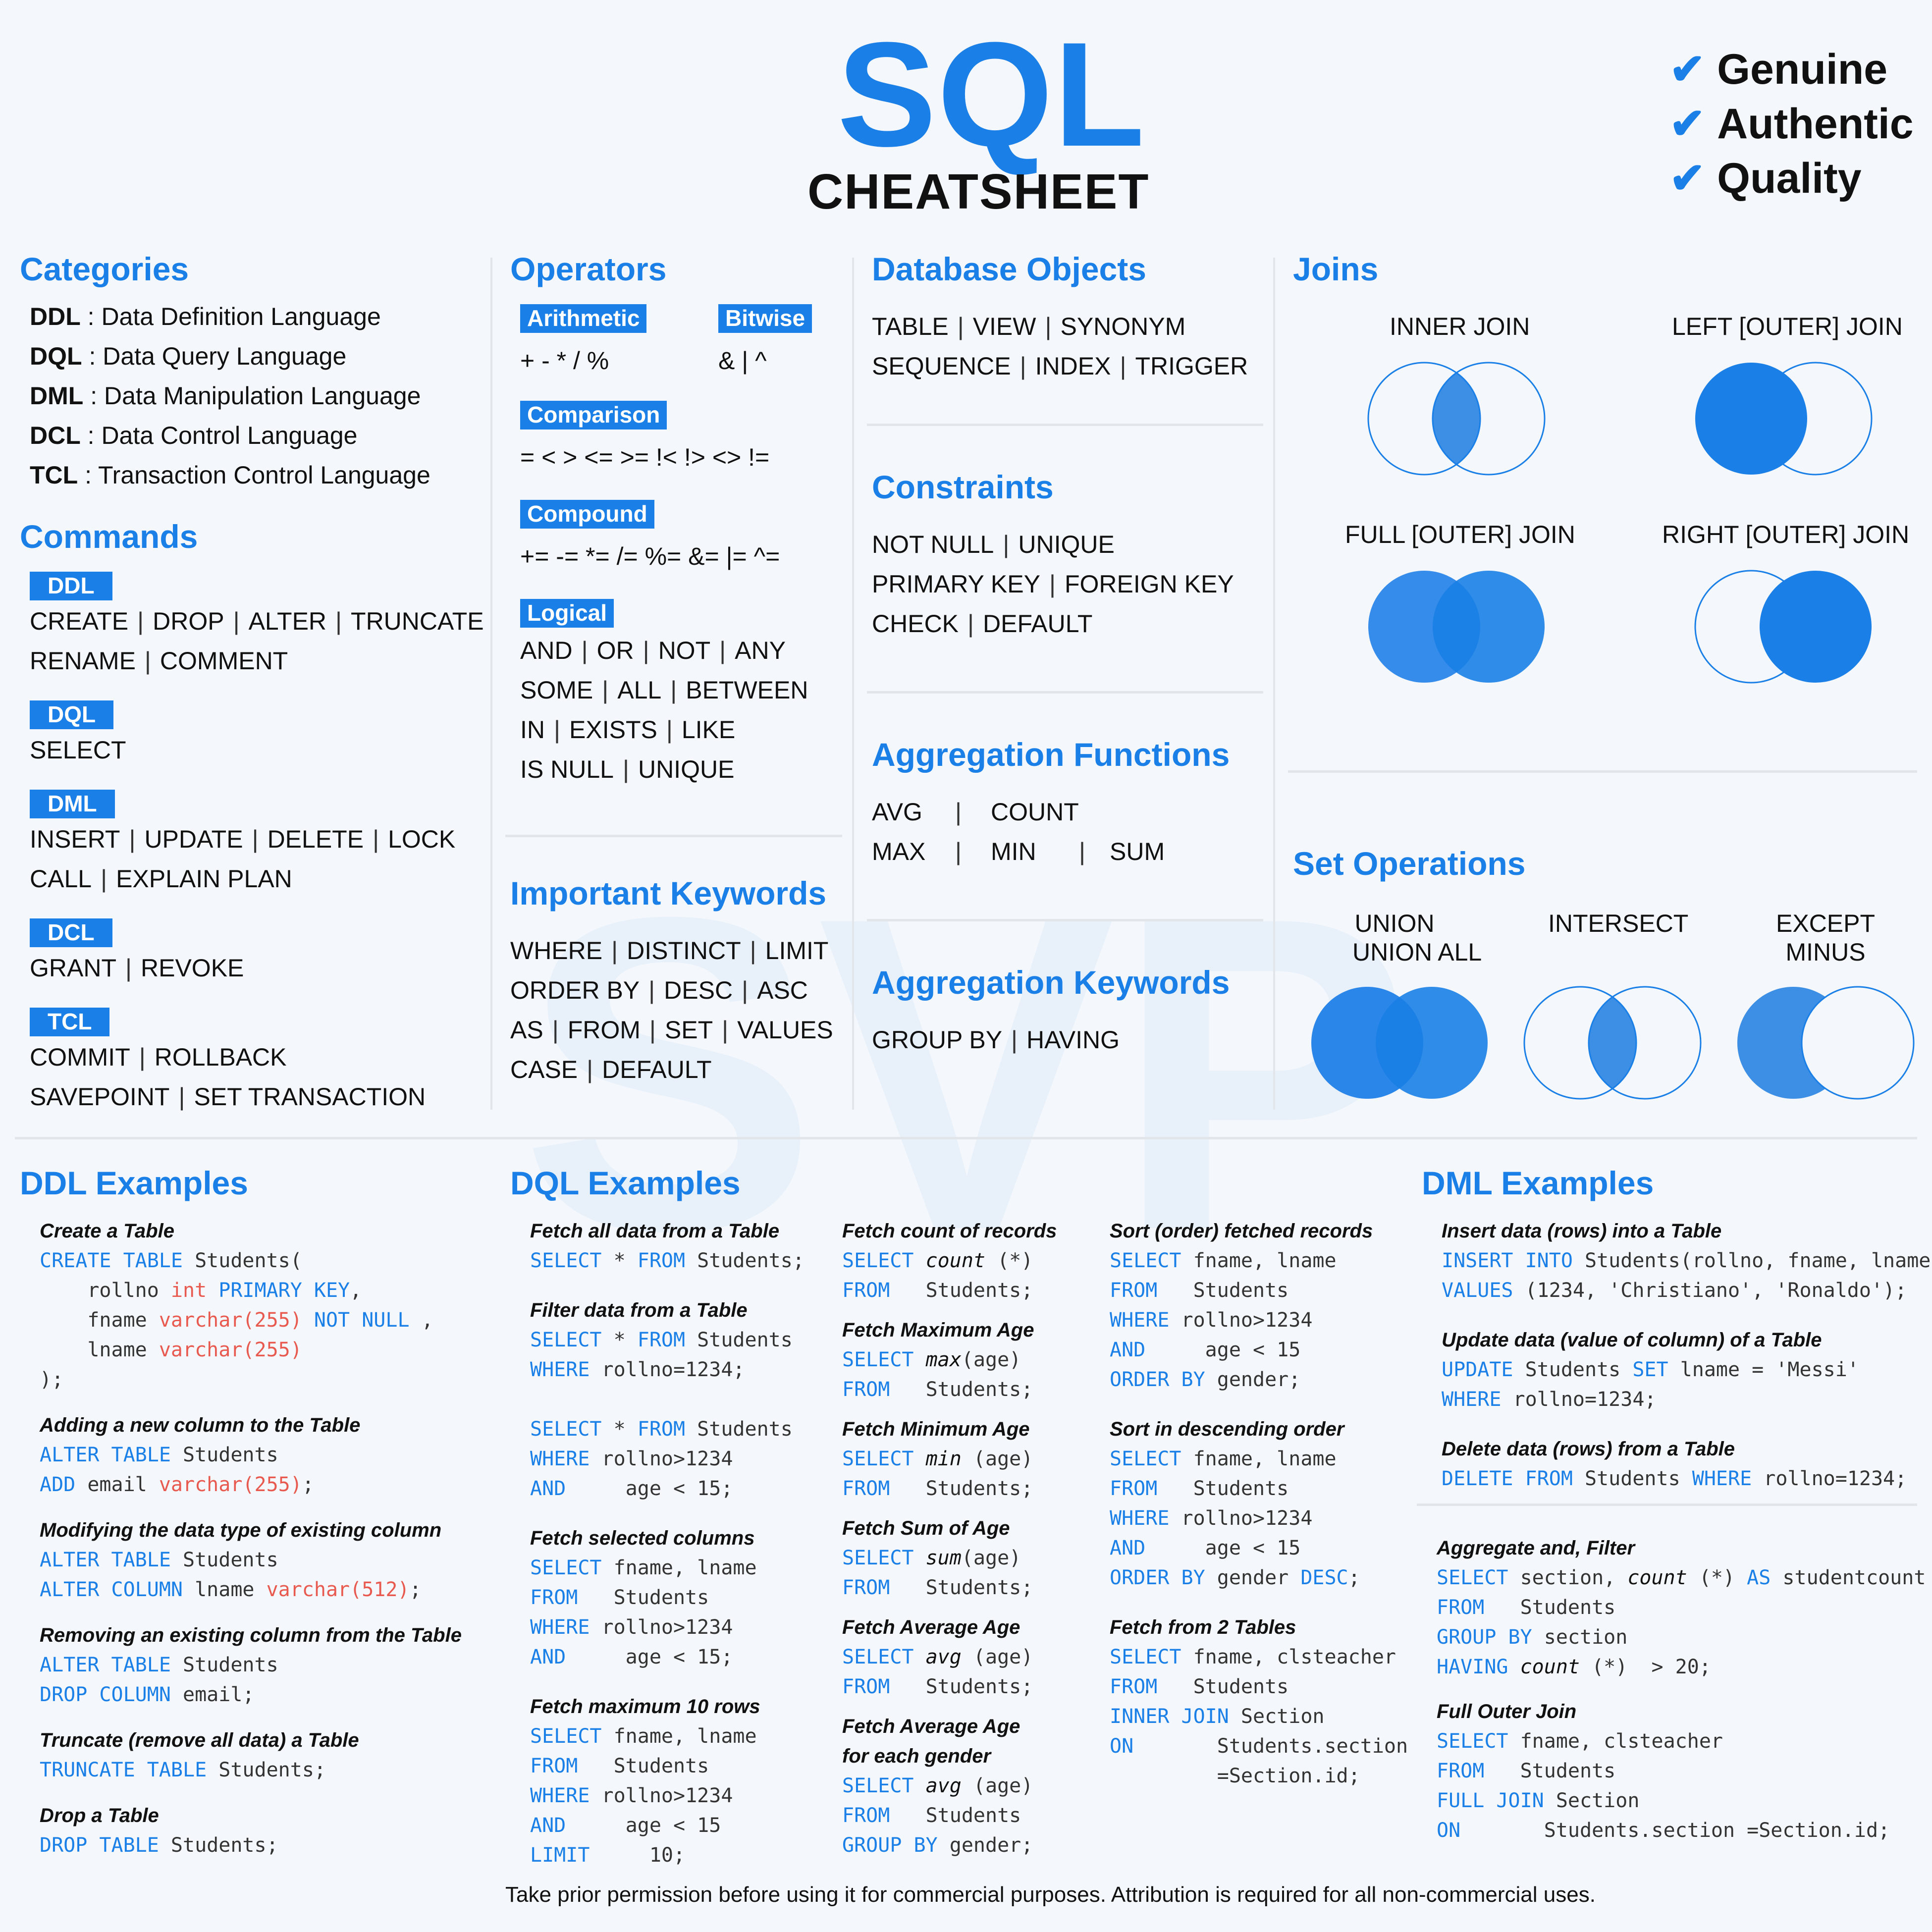  Describe the element at coordinates (104, 269) in the screenshot. I see `categories-heading: Categories` at that location.